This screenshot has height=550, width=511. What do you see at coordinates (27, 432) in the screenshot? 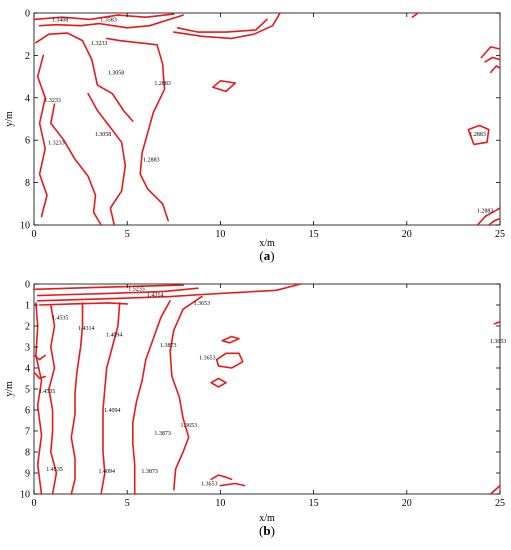
I see `y-tick-label: 7` at bounding box center [27, 432].